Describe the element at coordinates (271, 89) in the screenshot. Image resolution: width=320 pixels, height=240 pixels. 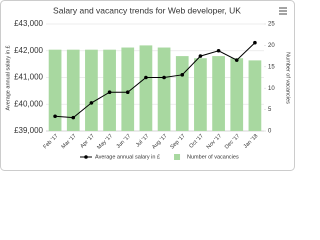
I see `y2-tick-label: 10` at that location.